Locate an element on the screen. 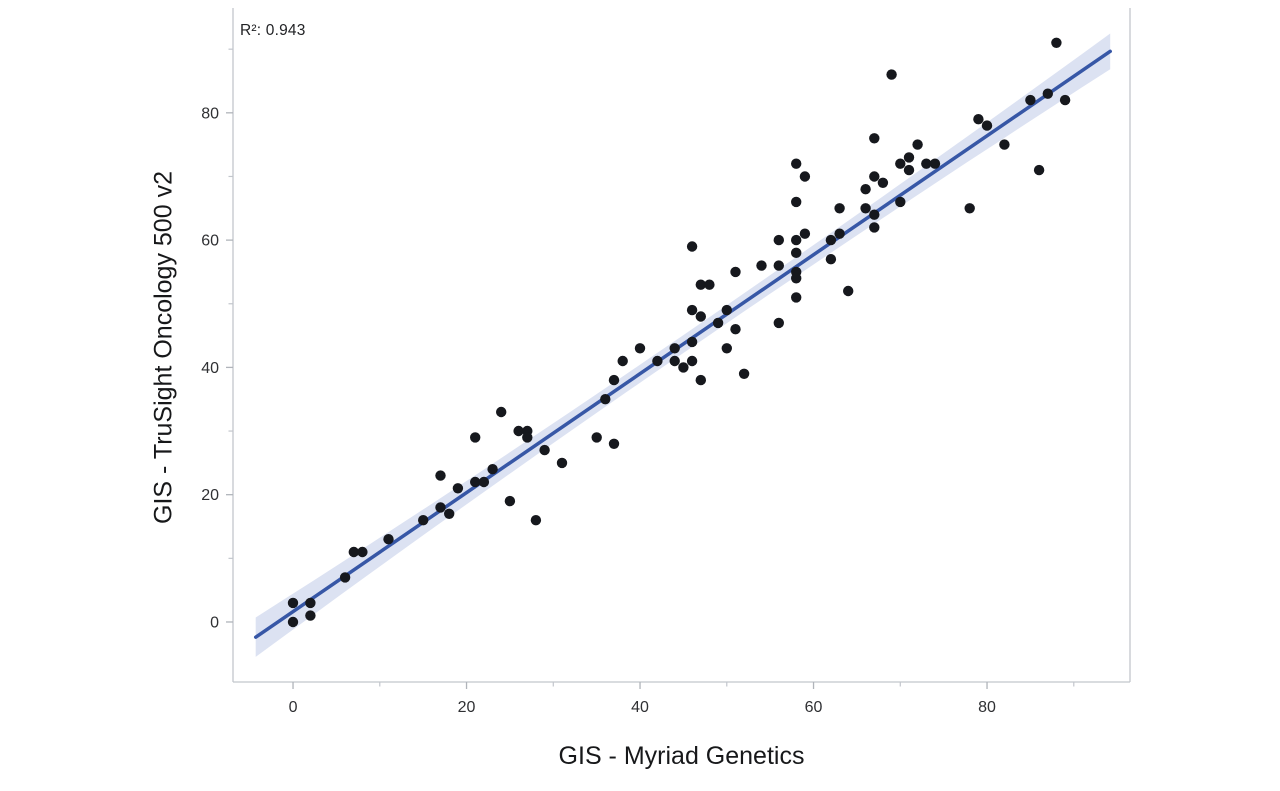  x-tick-label: 60 is located at coordinates (814, 707).